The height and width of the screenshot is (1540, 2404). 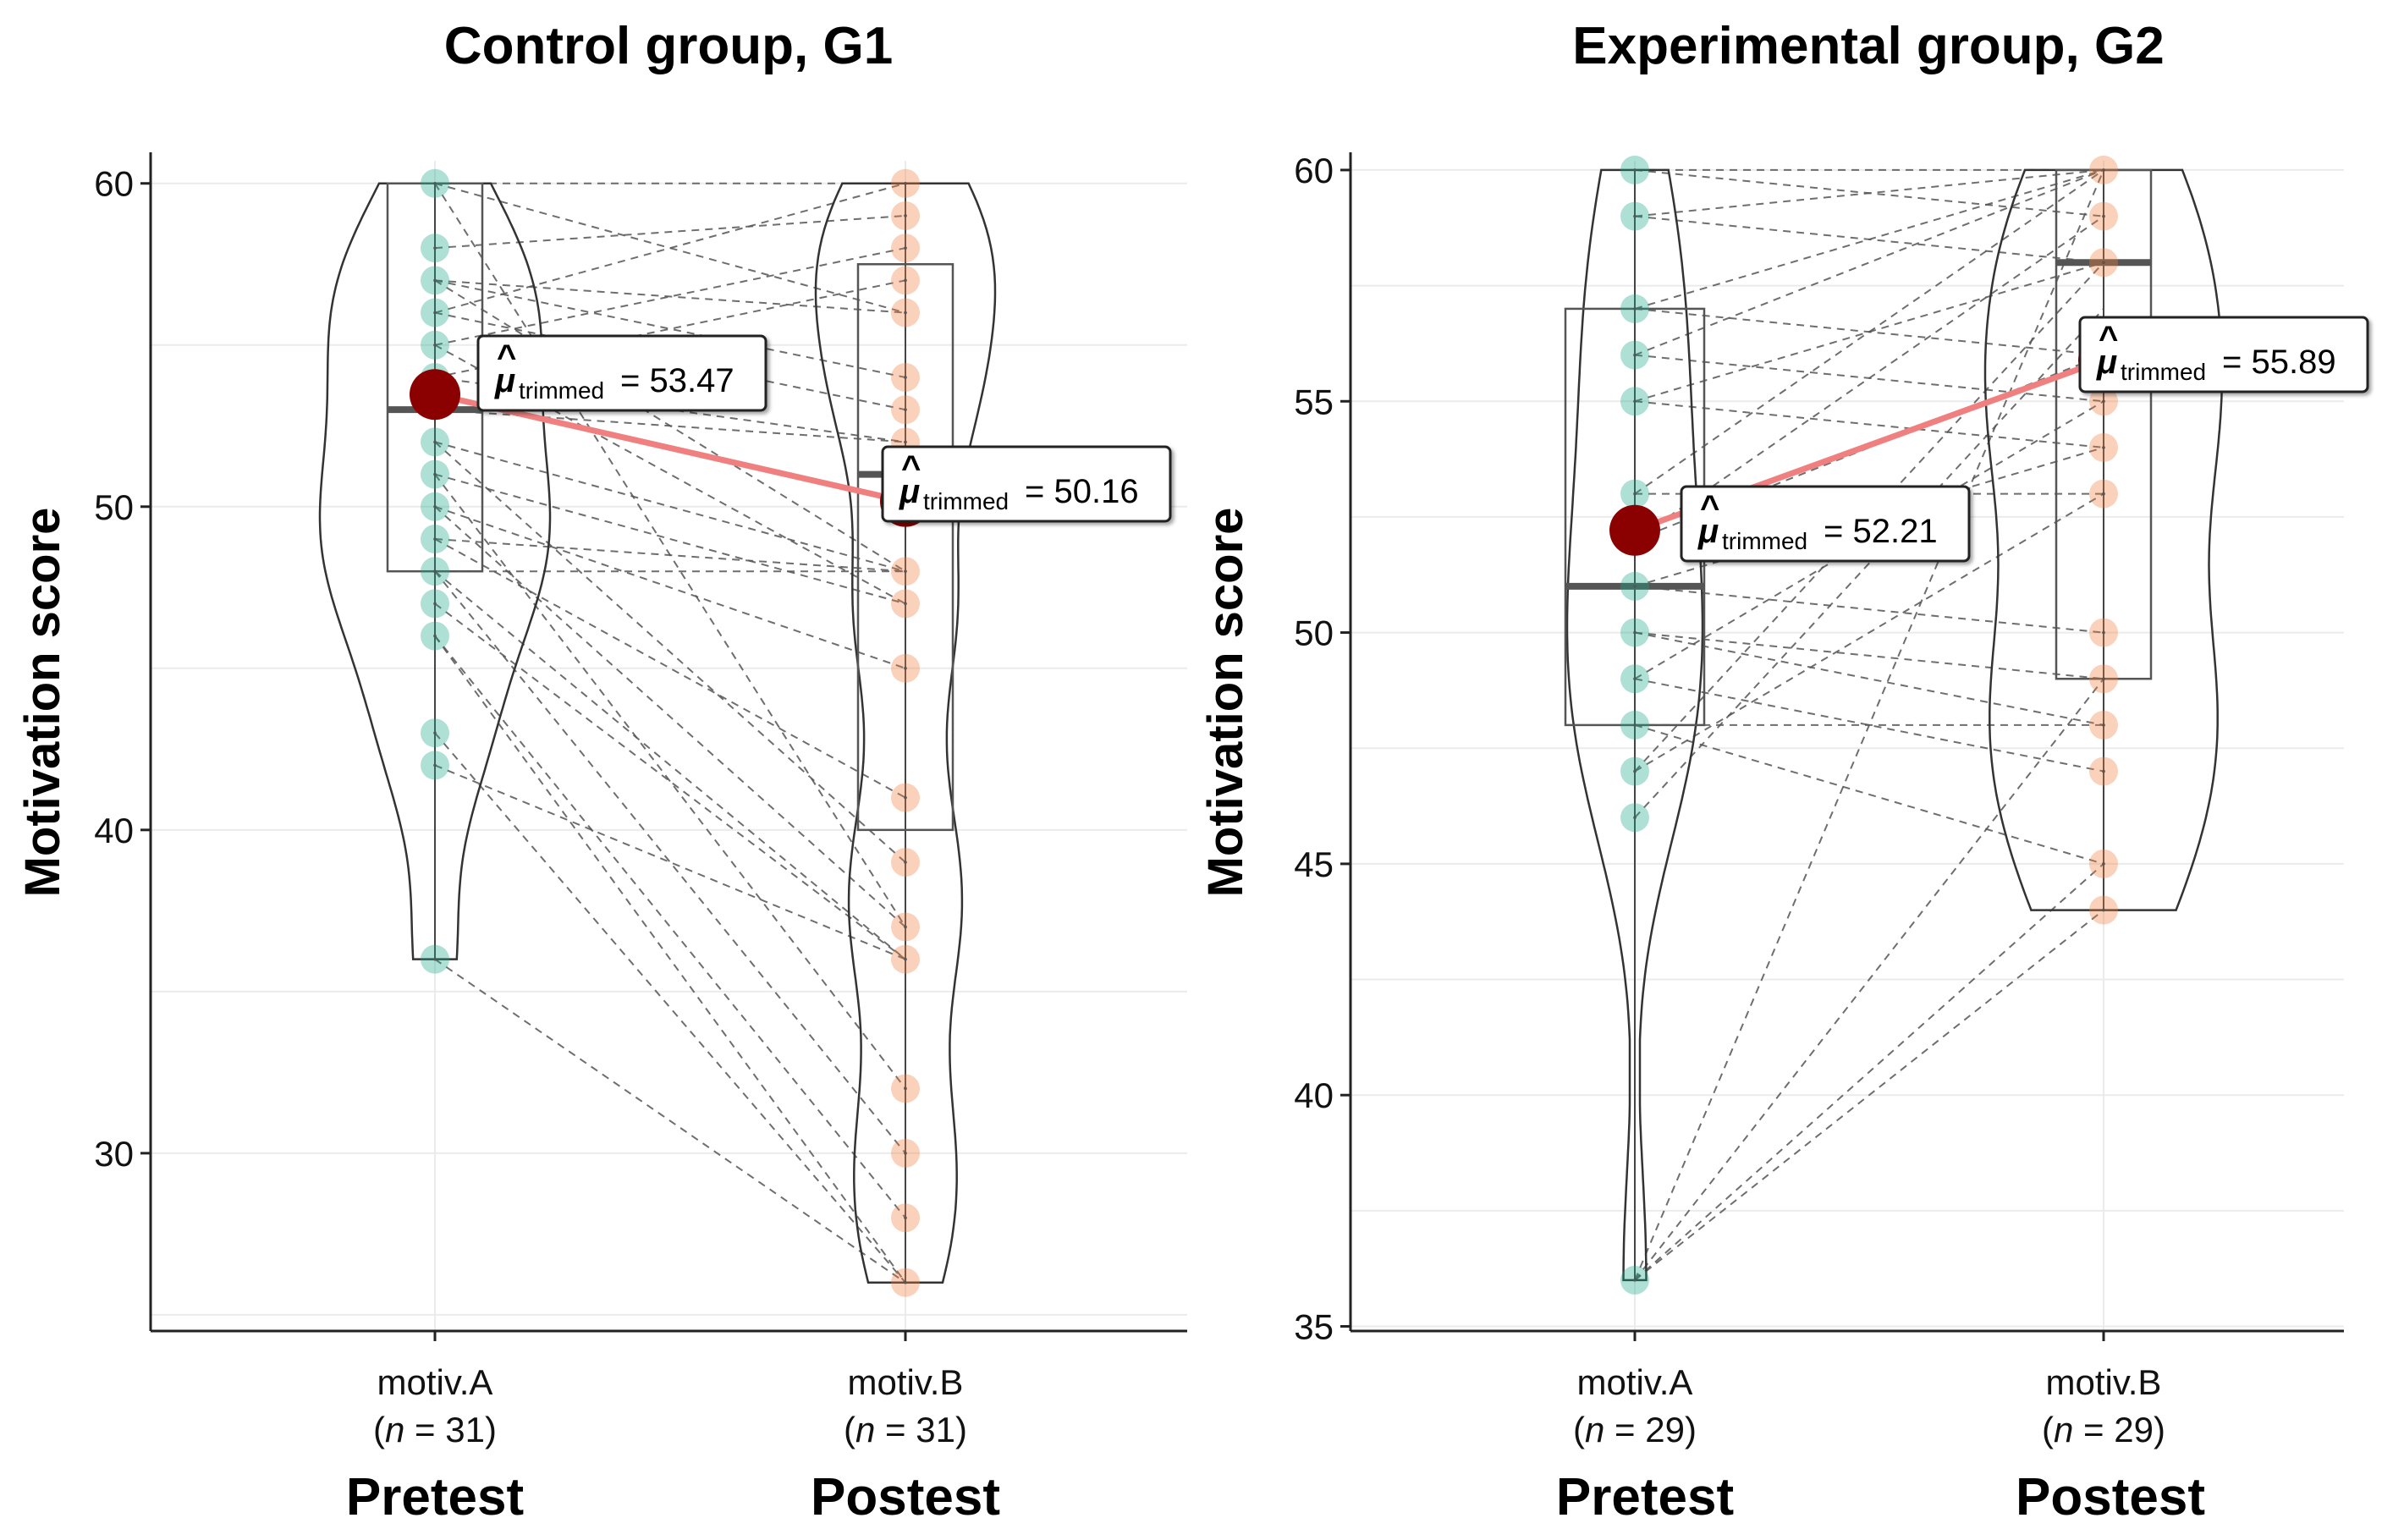 I want to click on y-axis-label: Motivation score, so click(x=1225, y=703).